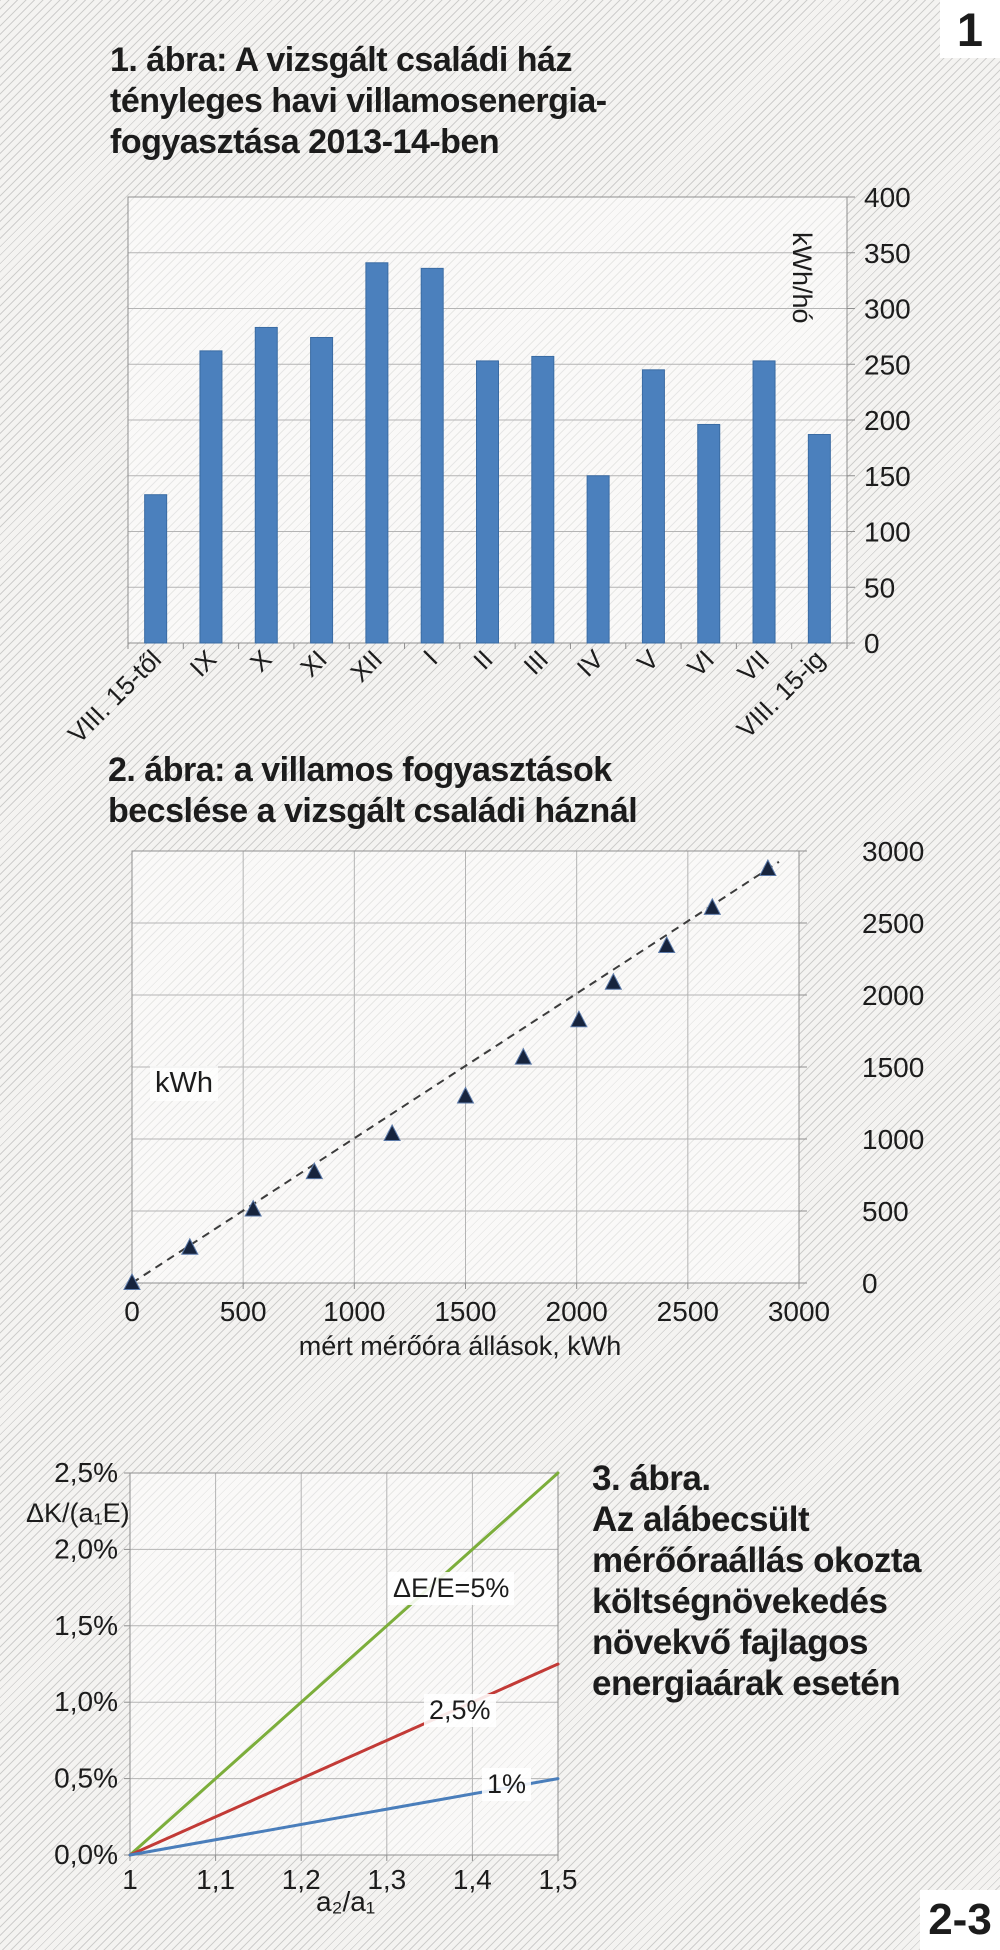 This screenshot has height=1950, width=1000. Describe the element at coordinates (536, 662) in the screenshot. I see `figure1-x-category-label: III` at that location.